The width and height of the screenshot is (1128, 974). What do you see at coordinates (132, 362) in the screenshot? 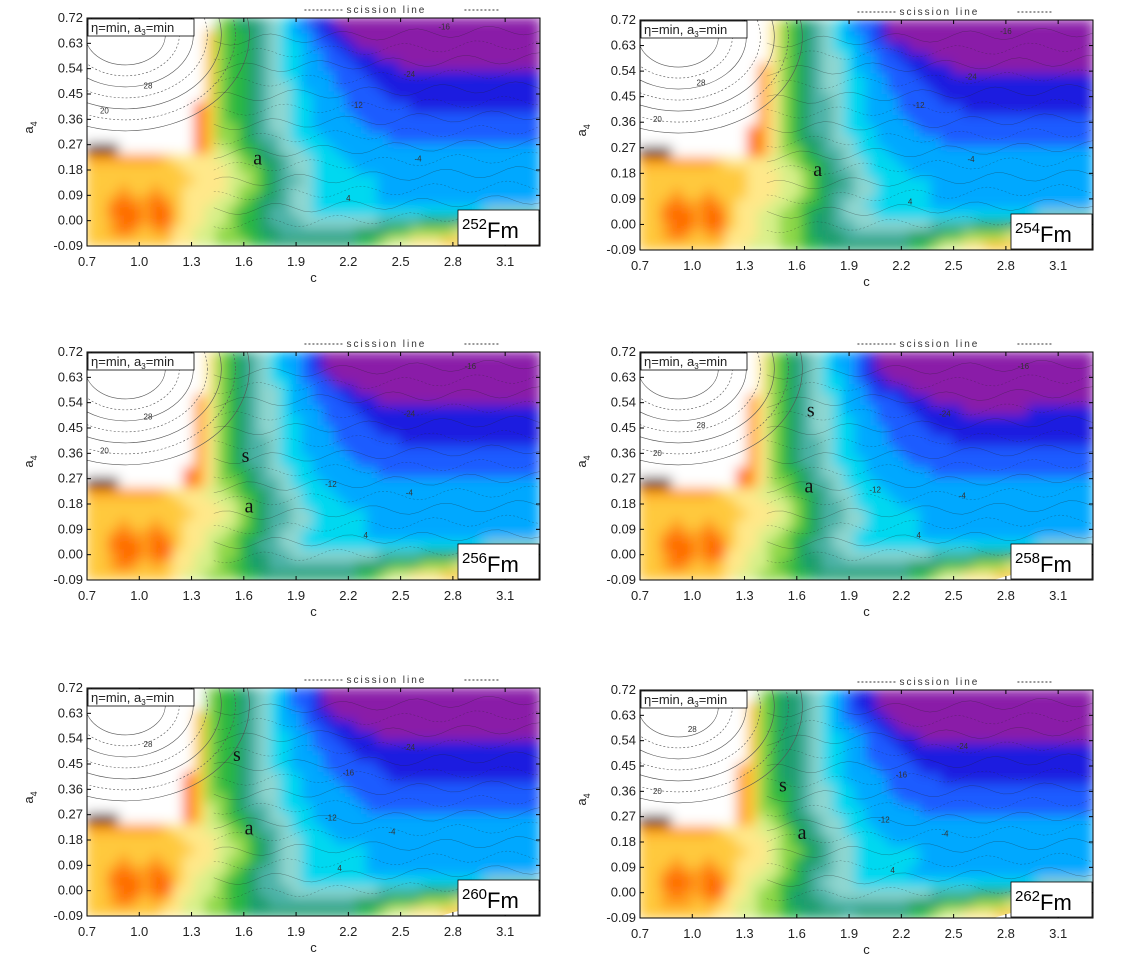
I see `legend-text: η=min, a3=min` at bounding box center [132, 362].